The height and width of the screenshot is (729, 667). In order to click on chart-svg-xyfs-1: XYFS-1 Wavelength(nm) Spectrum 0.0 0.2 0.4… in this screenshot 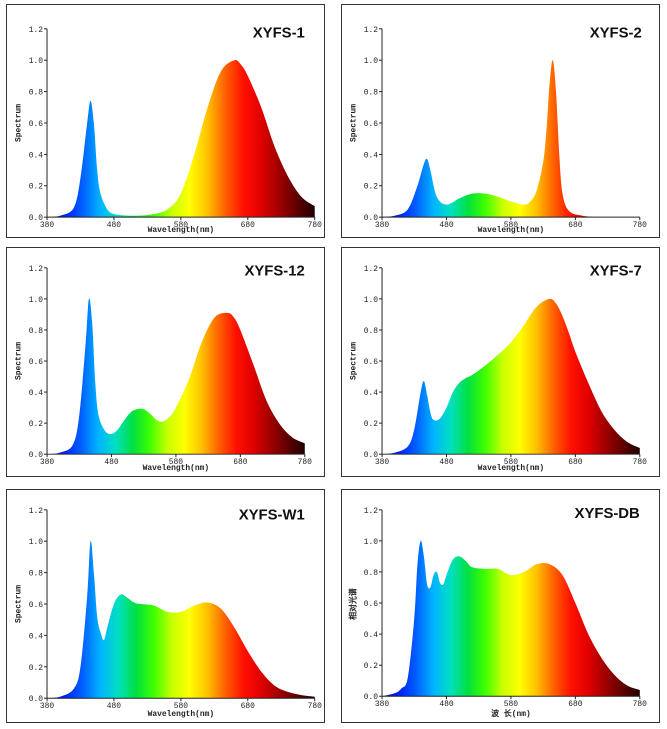, I will do `click(168, 130)`.